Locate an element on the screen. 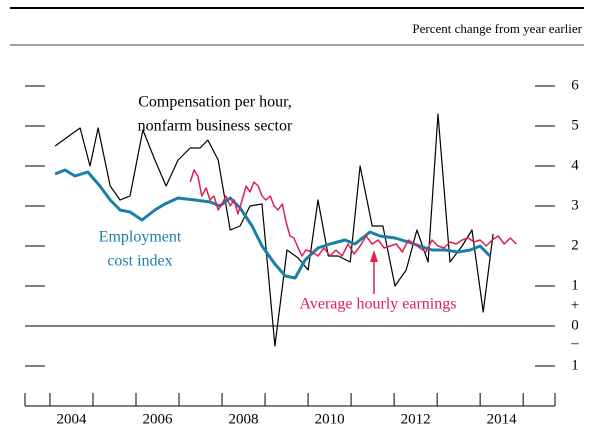 Image resolution: width=594 pixels, height=432 pixels. y-tick-label: 5 is located at coordinates (575, 125).